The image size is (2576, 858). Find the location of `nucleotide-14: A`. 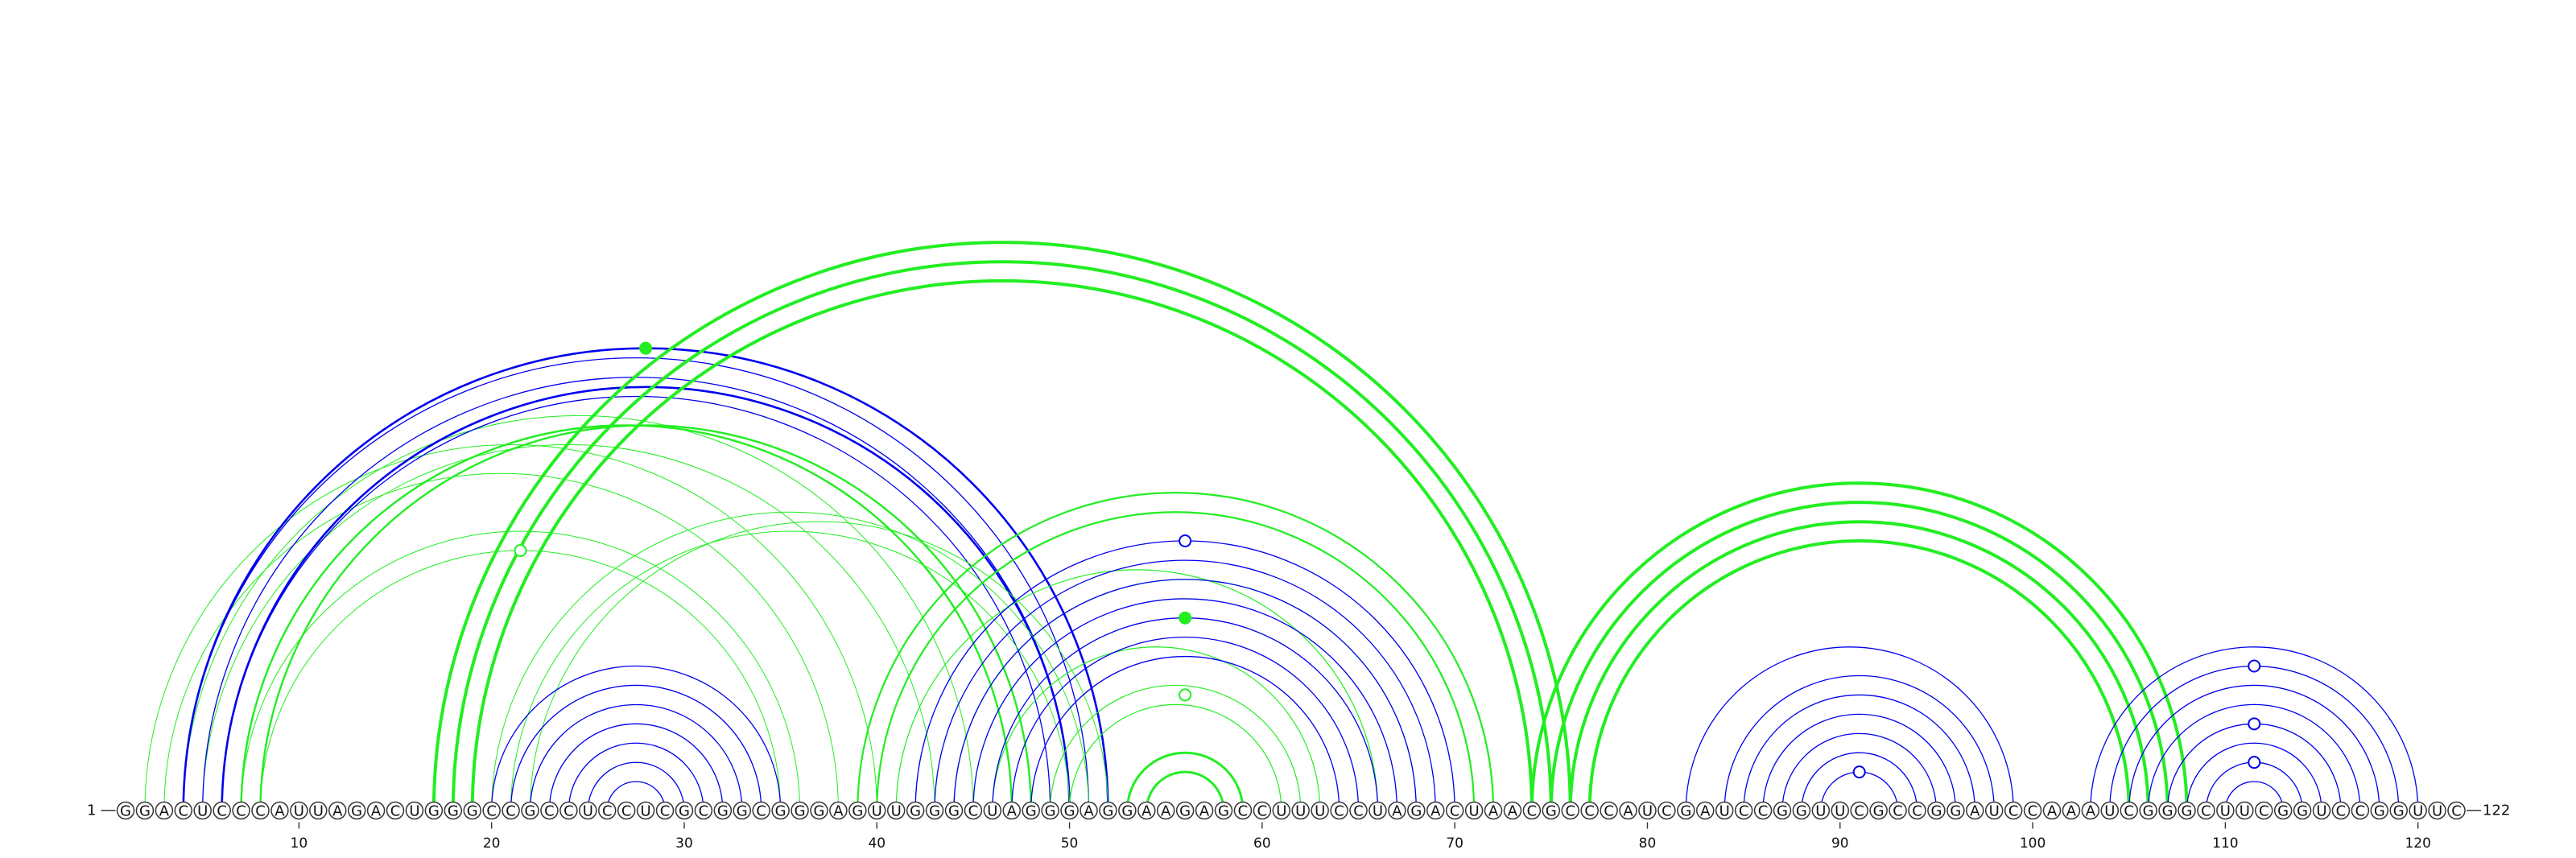

nucleotide-14: A is located at coordinates (376, 811).